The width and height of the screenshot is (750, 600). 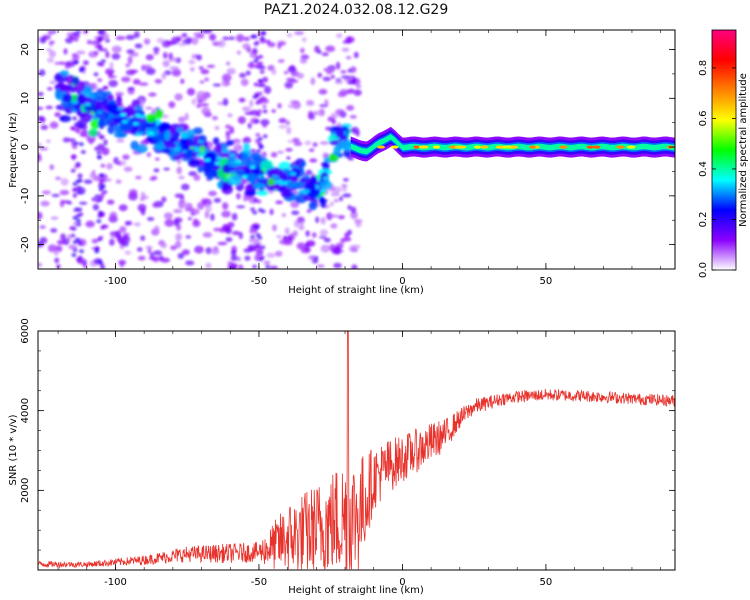 What do you see at coordinates (259, 582) in the screenshot?
I see `x-tick-label: -50` at bounding box center [259, 582].